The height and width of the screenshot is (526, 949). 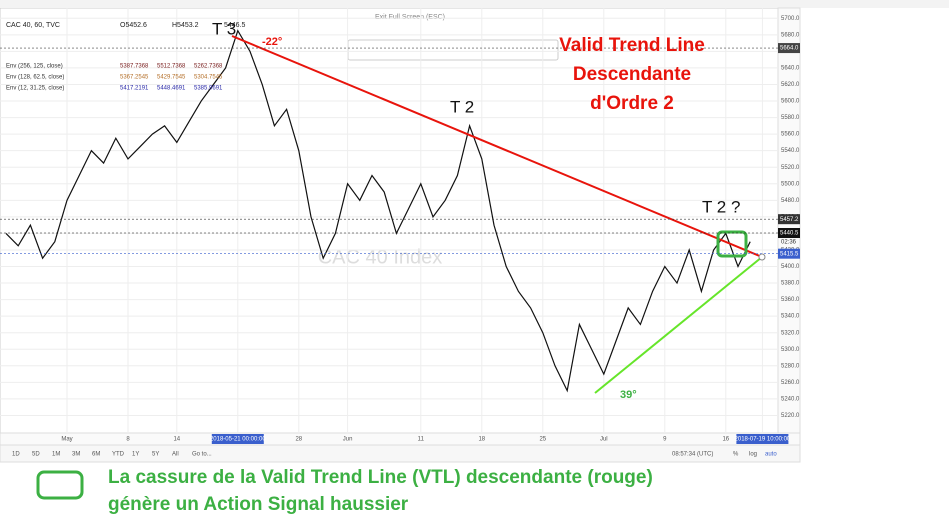 What do you see at coordinates (790, 85) in the screenshot?
I see `y-tick-label: 5620.0` at bounding box center [790, 85].